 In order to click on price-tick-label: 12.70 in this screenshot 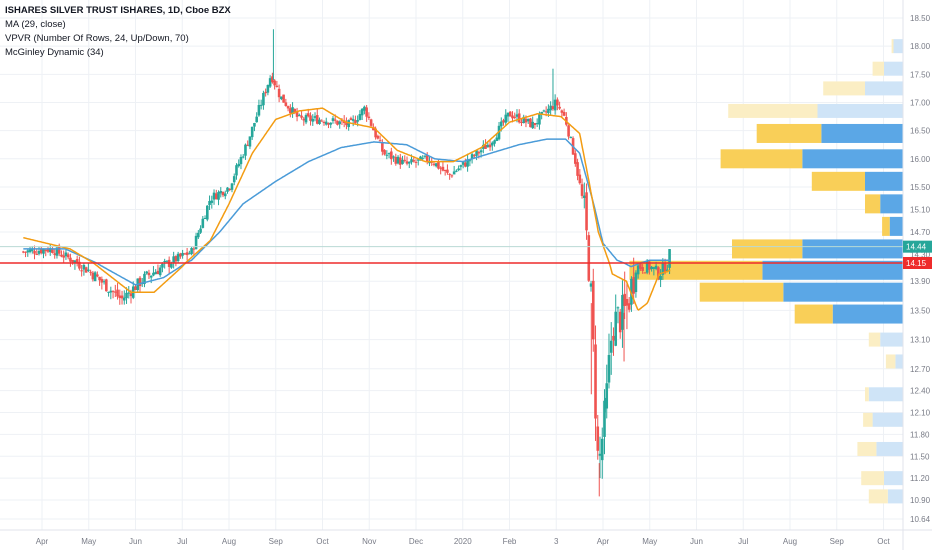, I will do `click(920, 369)`.